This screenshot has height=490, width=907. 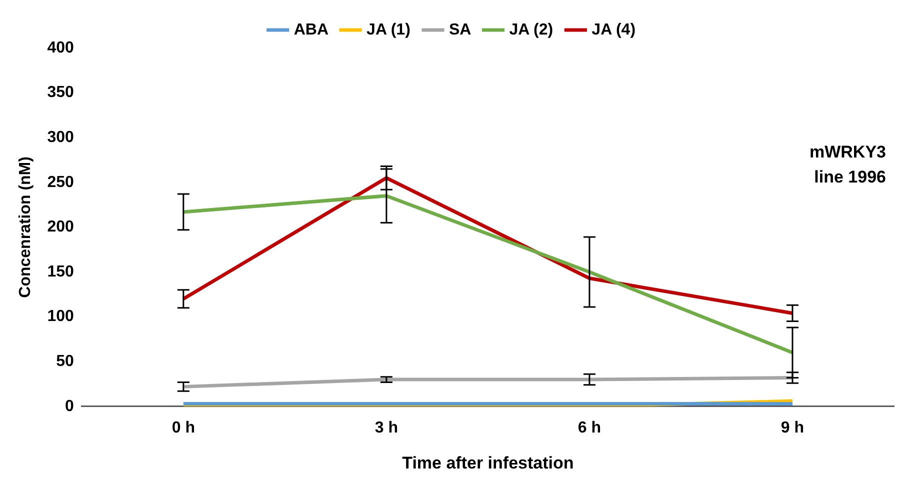 I want to click on y-tick-label: 150, so click(x=60, y=271).